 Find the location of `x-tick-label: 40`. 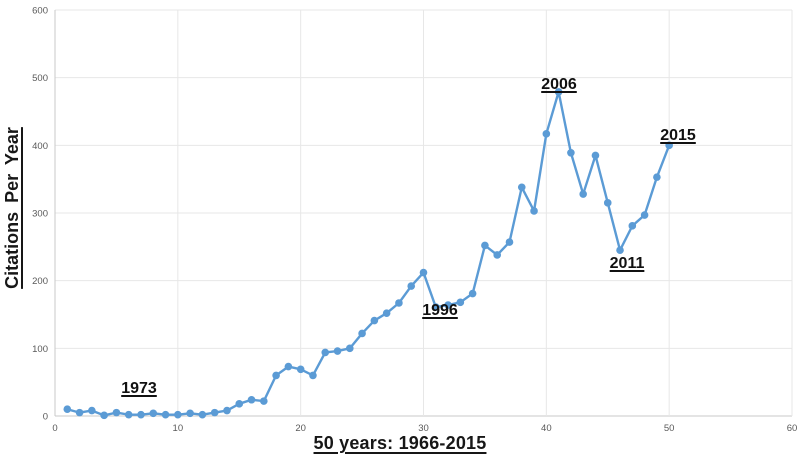

x-tick-label: 40 is located at coordinates (546, 428).